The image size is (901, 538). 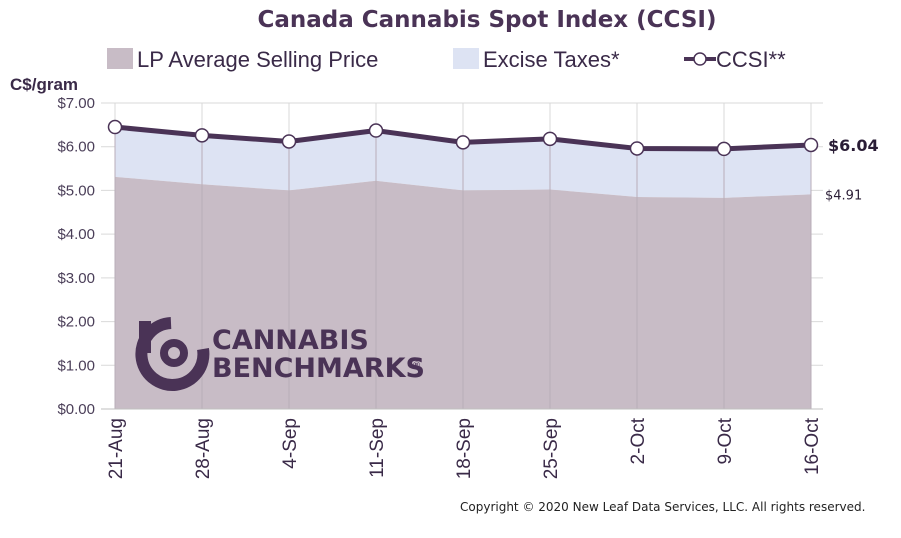 What do you see at coordinates (638, 440) in the screenshot?
I see `x-tick-label: 2-Oct` at bounding box center [638, 440].